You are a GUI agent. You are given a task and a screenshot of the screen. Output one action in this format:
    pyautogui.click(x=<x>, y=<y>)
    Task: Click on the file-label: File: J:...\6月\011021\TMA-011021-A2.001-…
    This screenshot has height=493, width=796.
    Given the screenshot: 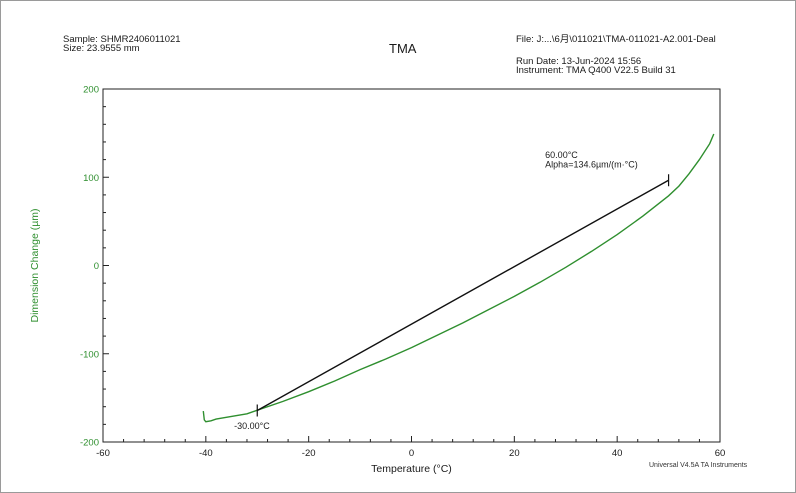 What is the action you would take?
    pyautogui.click(x=616, y=39)
    